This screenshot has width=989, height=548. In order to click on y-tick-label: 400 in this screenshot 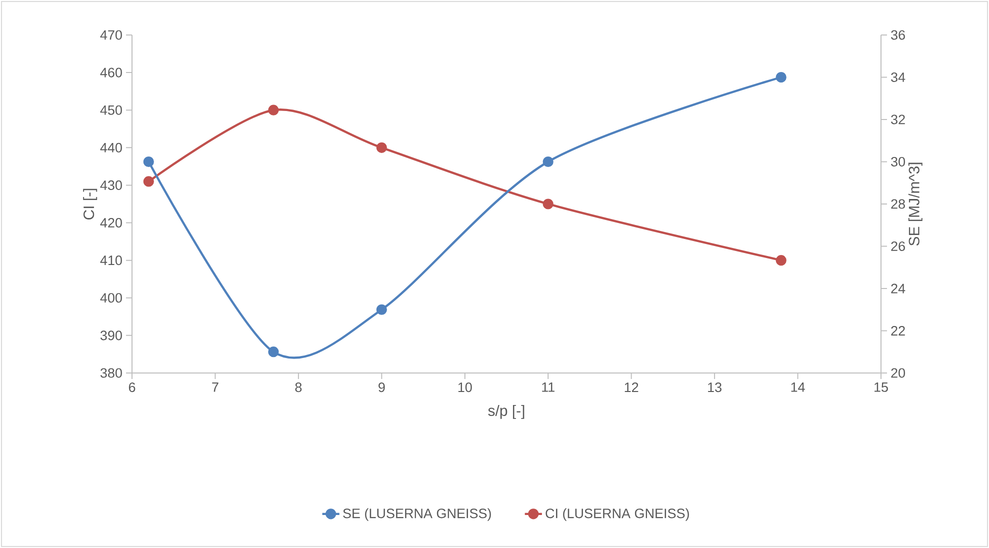, I will do `click(111, 298)`.